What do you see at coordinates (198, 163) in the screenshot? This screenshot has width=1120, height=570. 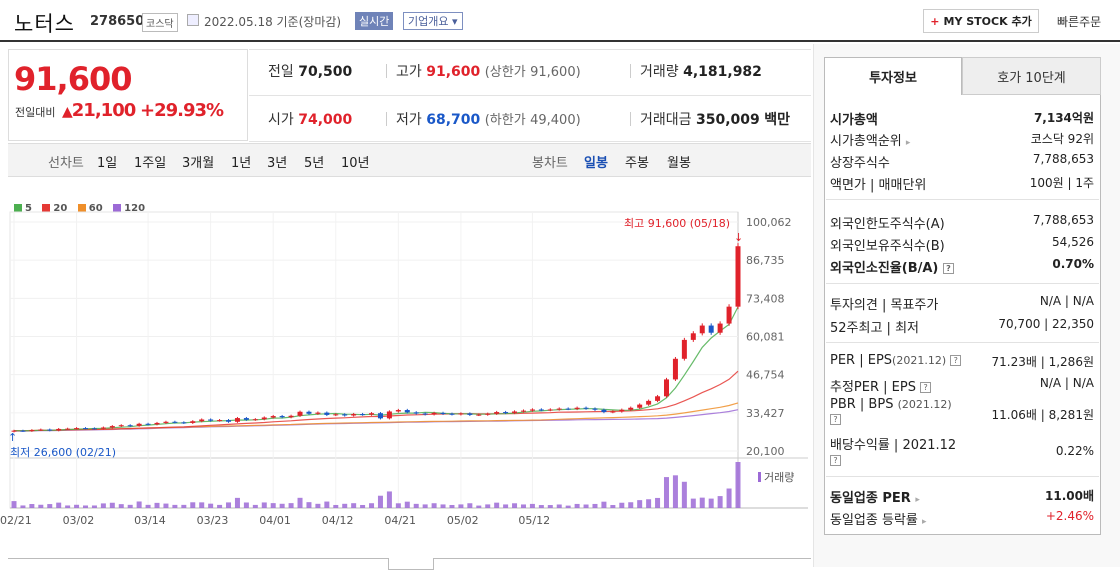 I see `tab-3m: 3개월` at bounding box center [198, 163].